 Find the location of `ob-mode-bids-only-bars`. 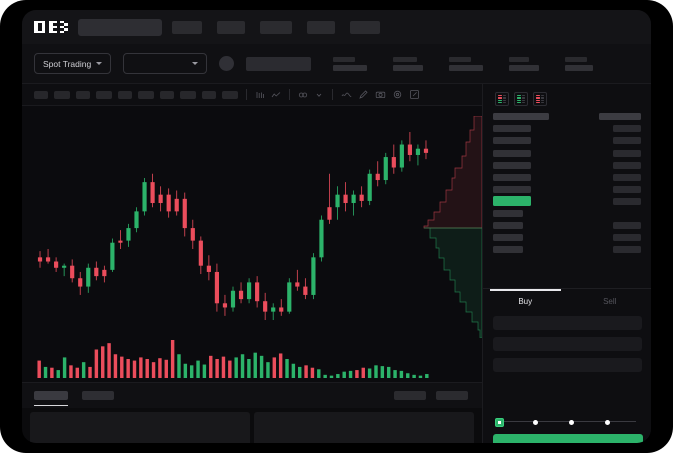

ob-mode-bids-only-bars is located at coordinates (519, 99).